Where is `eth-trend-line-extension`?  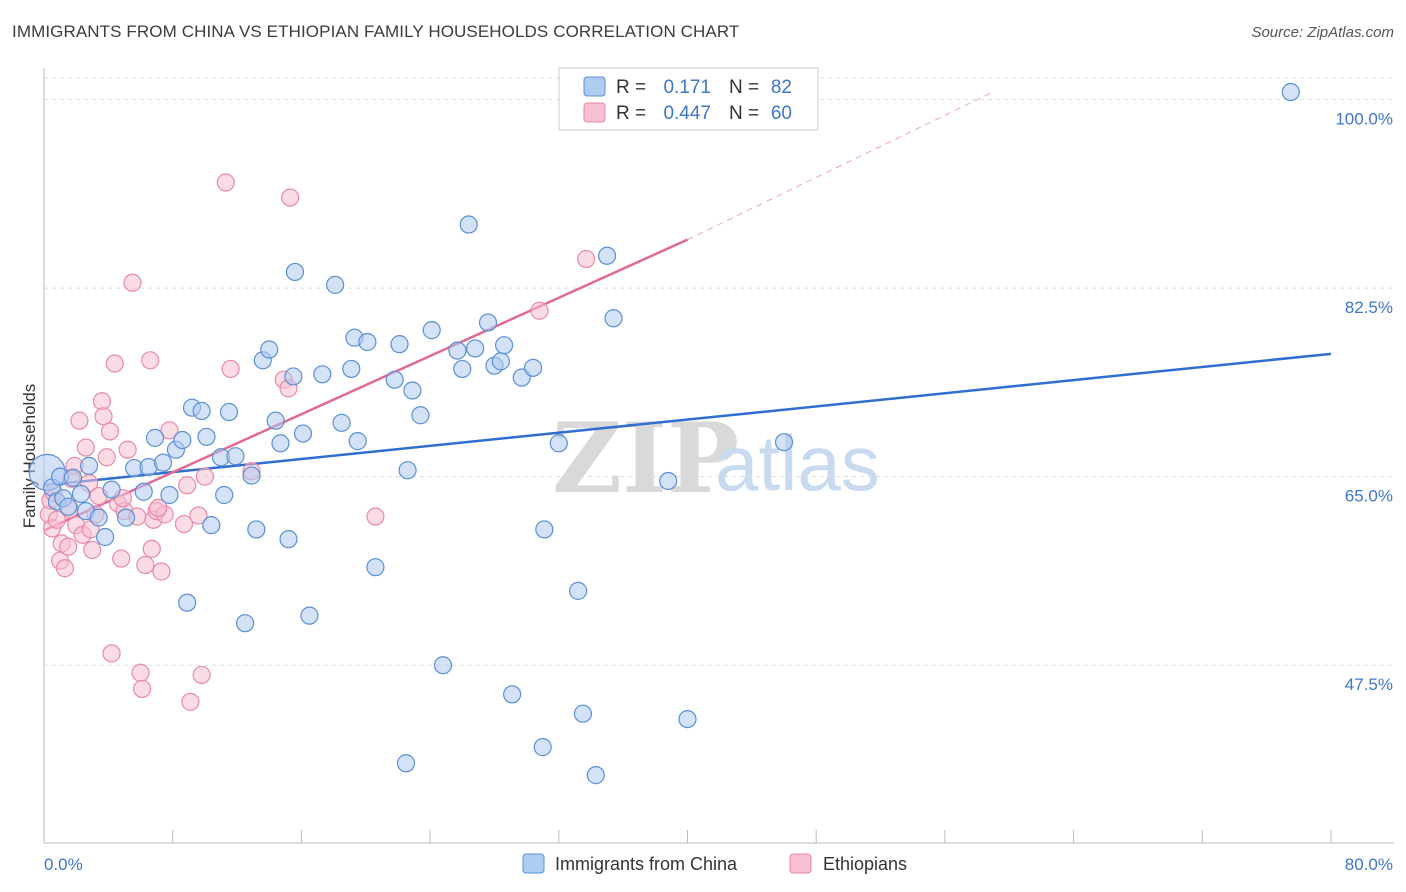 eth-trend-line-extension is located at coordinates (840, 166).